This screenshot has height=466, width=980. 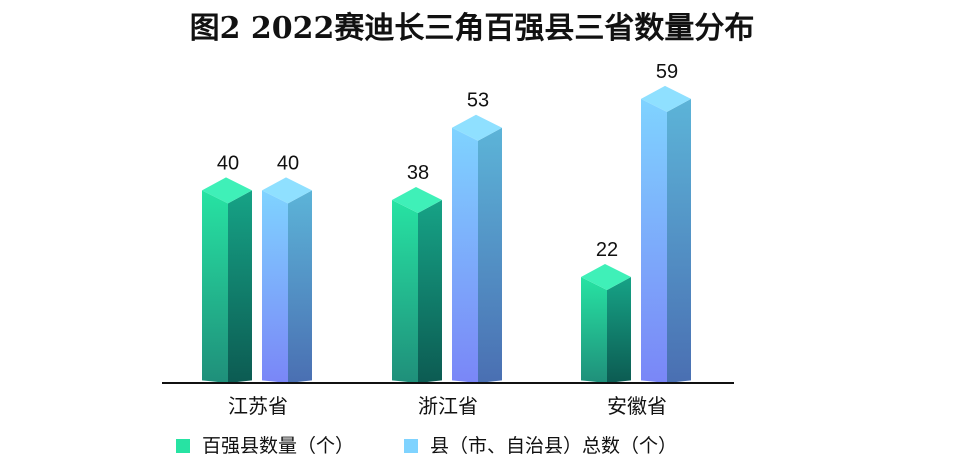 I want to click on legend-label-series-2: 县（市、自治县）总数（个）, so click(x=553, y=446).